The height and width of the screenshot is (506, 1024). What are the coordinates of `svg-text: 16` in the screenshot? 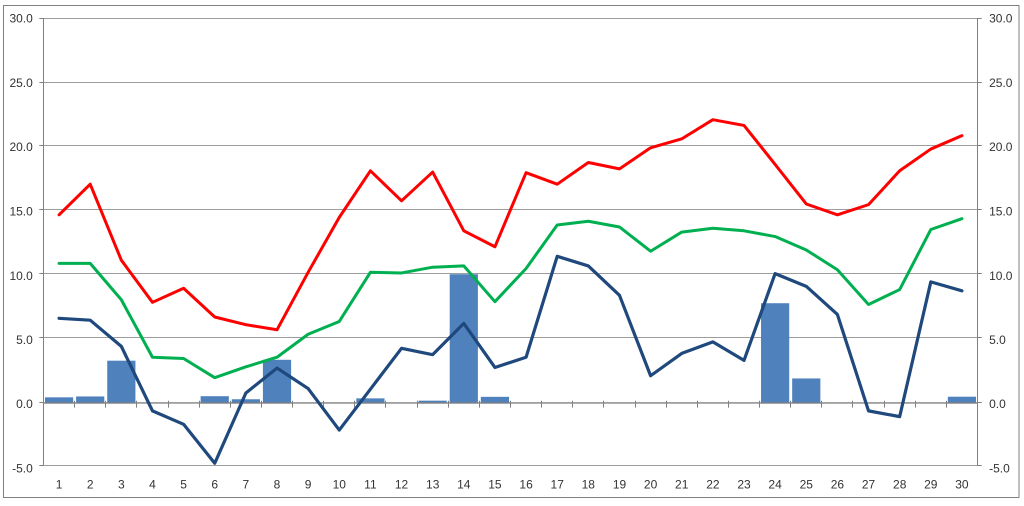 It's located at (526, 484).